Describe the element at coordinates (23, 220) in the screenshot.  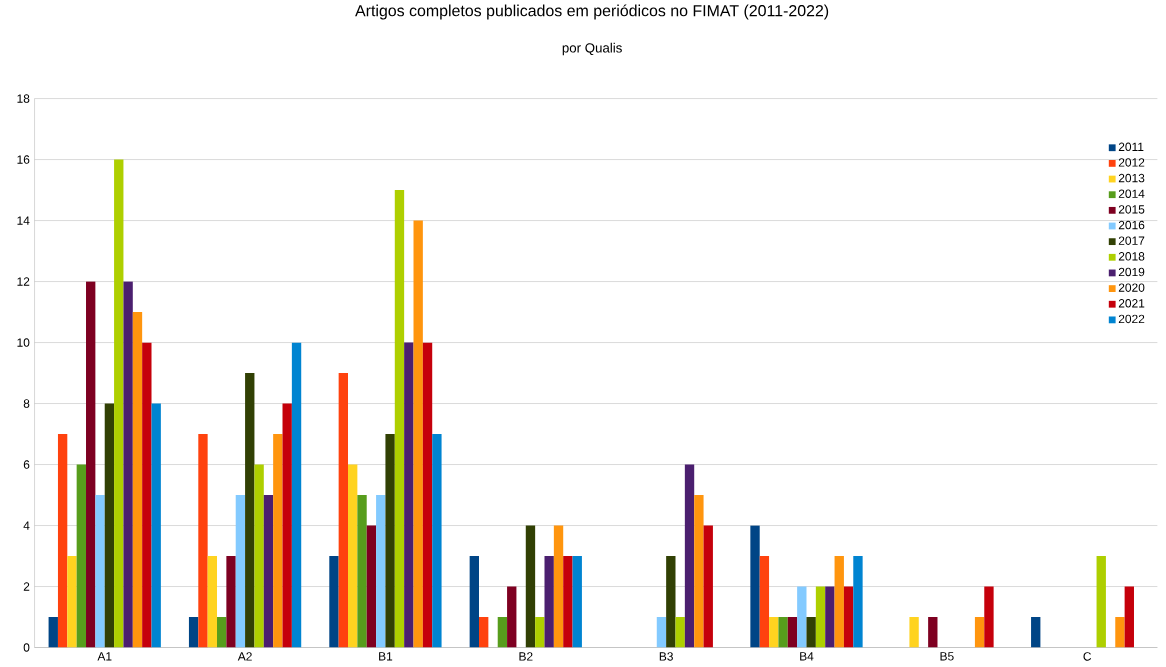
I see `y-tick-label: 14` at that location.